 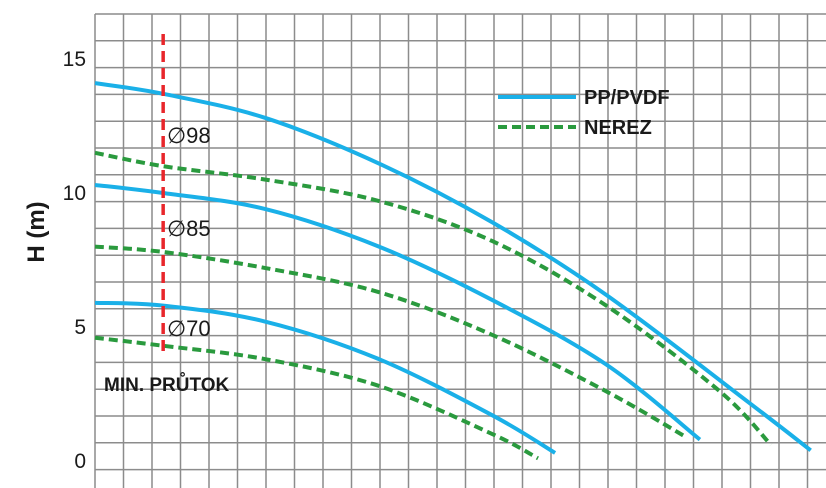 I want to click on y-tick-label: 0, so click(x=80, y=461).